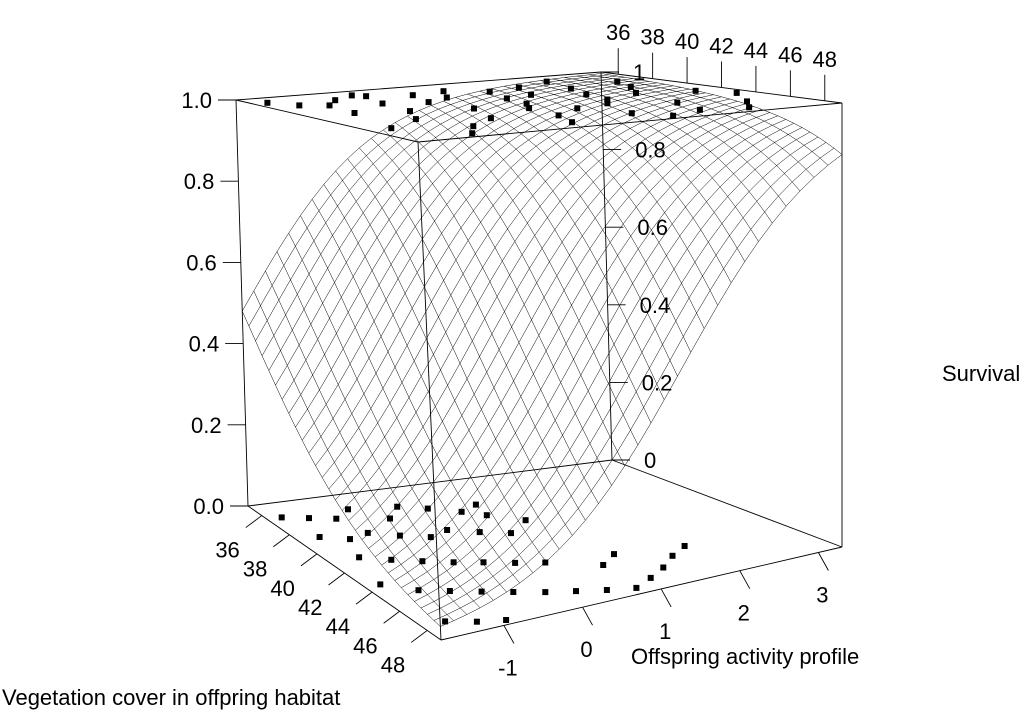  Describe the element at coordinates (981, 373) in the screenshot. I see `z-axis-label: Survival` at that location.